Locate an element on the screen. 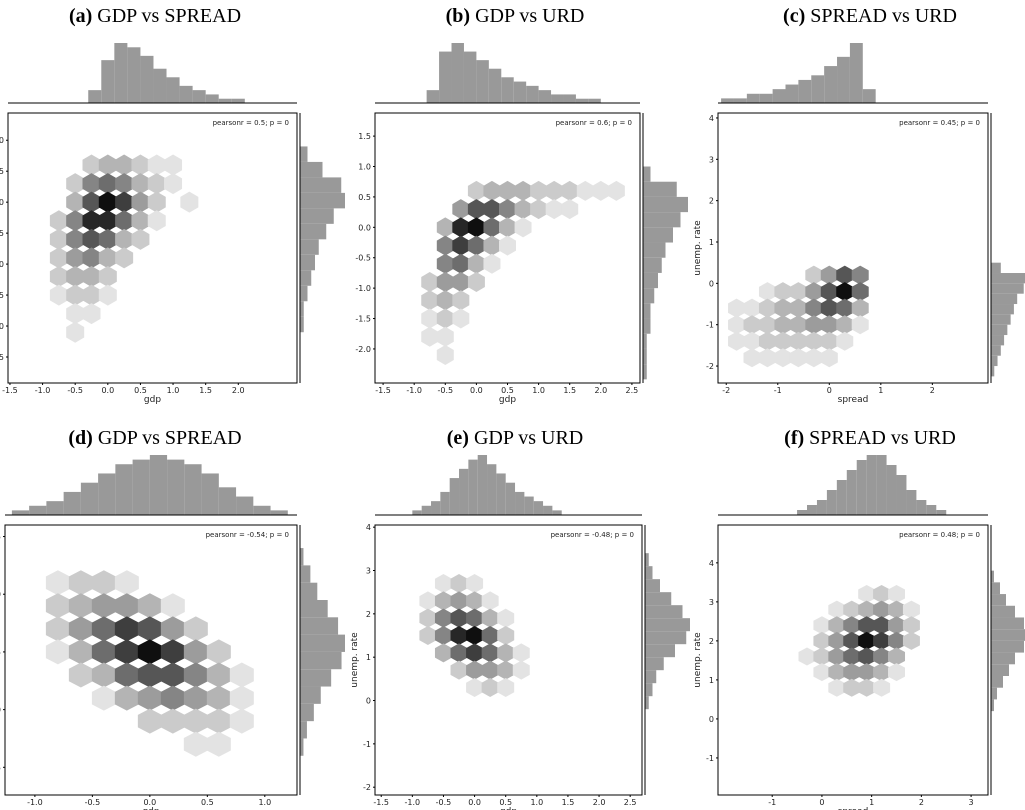  x-tick-label: 3 is located at coordinates (971, 802).